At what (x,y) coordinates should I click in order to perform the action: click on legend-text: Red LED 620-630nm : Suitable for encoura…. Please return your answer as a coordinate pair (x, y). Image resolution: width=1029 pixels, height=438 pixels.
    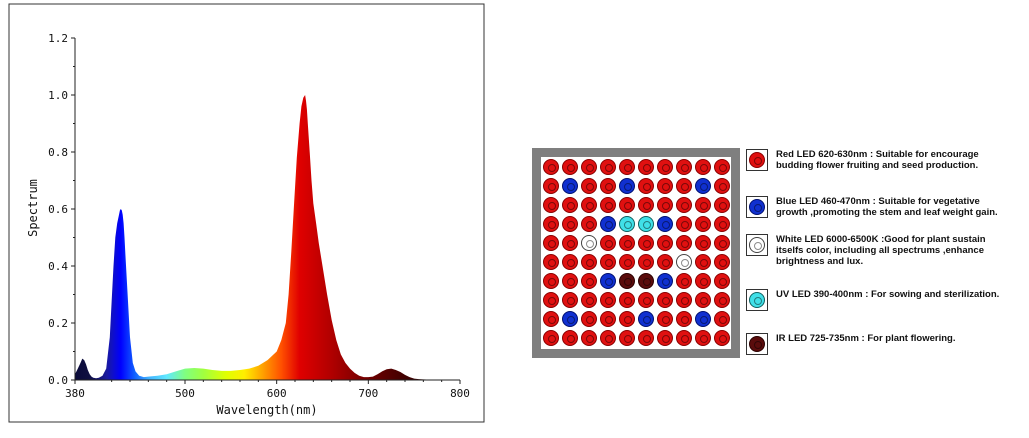
    Looking at the image, I should click on (877, 160).